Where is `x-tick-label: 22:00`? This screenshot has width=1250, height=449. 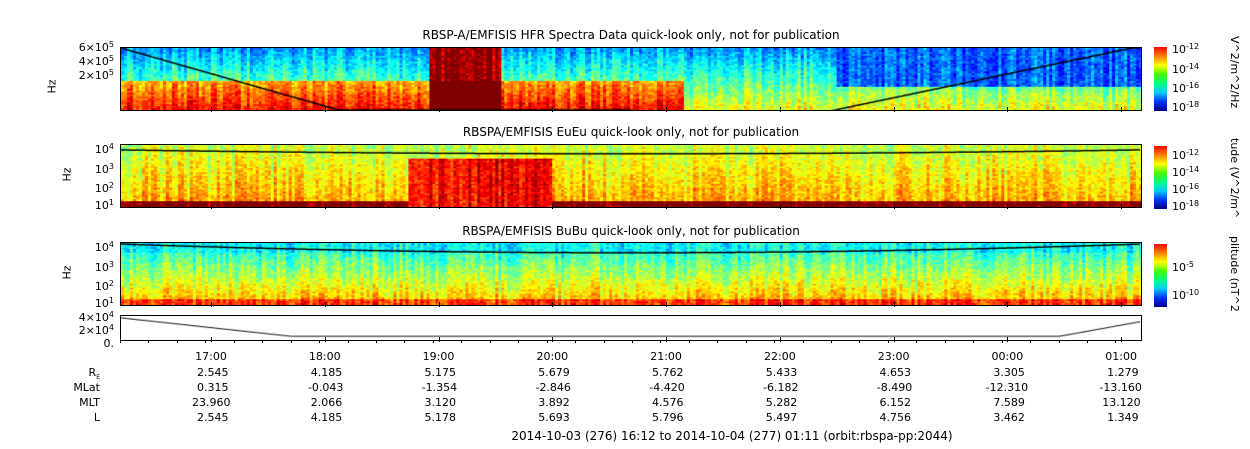
x-tick-label: 22:00 is located at coordinates (779, 356).